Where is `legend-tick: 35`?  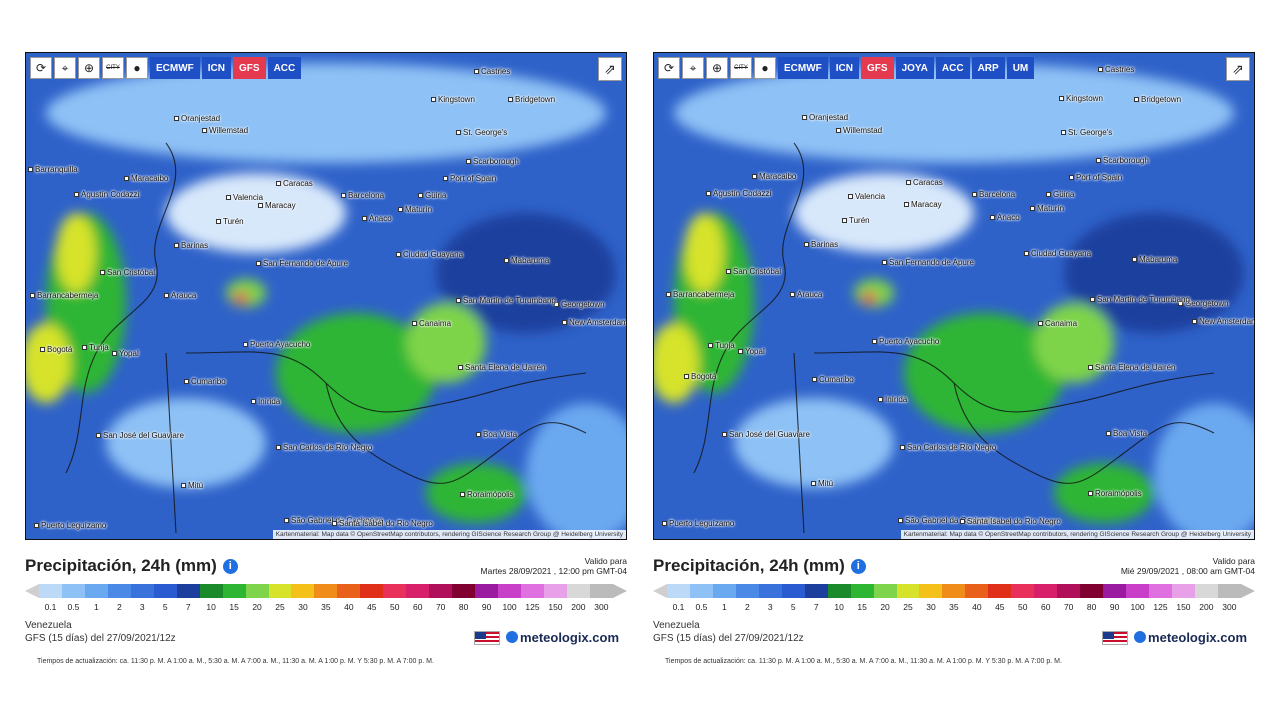 legend-tick: 35 is located at coordinates (326, 607).